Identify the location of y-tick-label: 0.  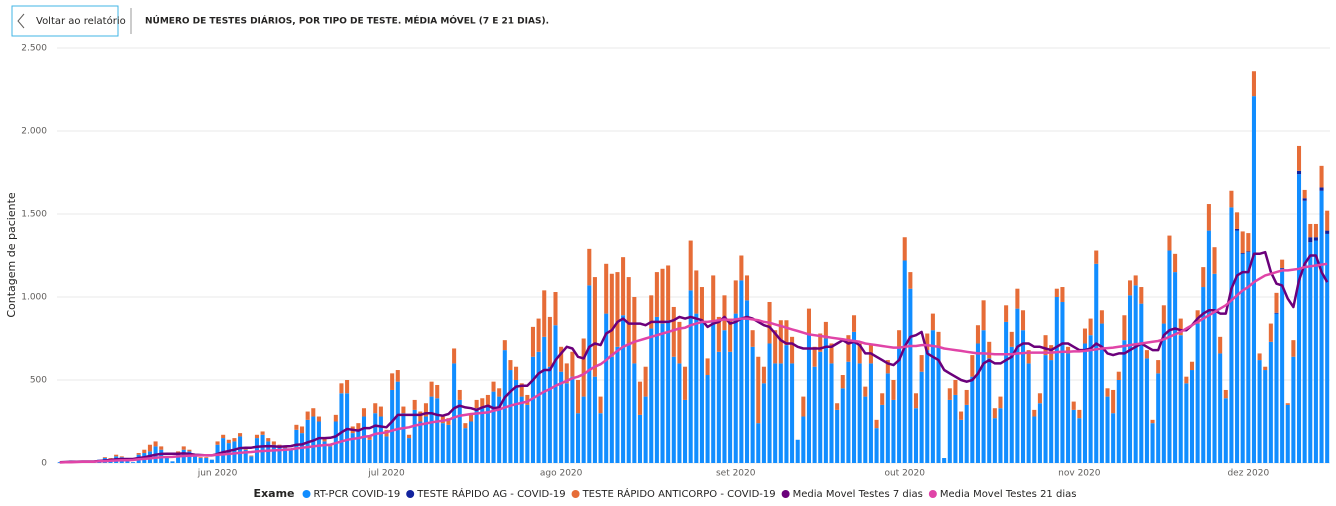
(44, 464).